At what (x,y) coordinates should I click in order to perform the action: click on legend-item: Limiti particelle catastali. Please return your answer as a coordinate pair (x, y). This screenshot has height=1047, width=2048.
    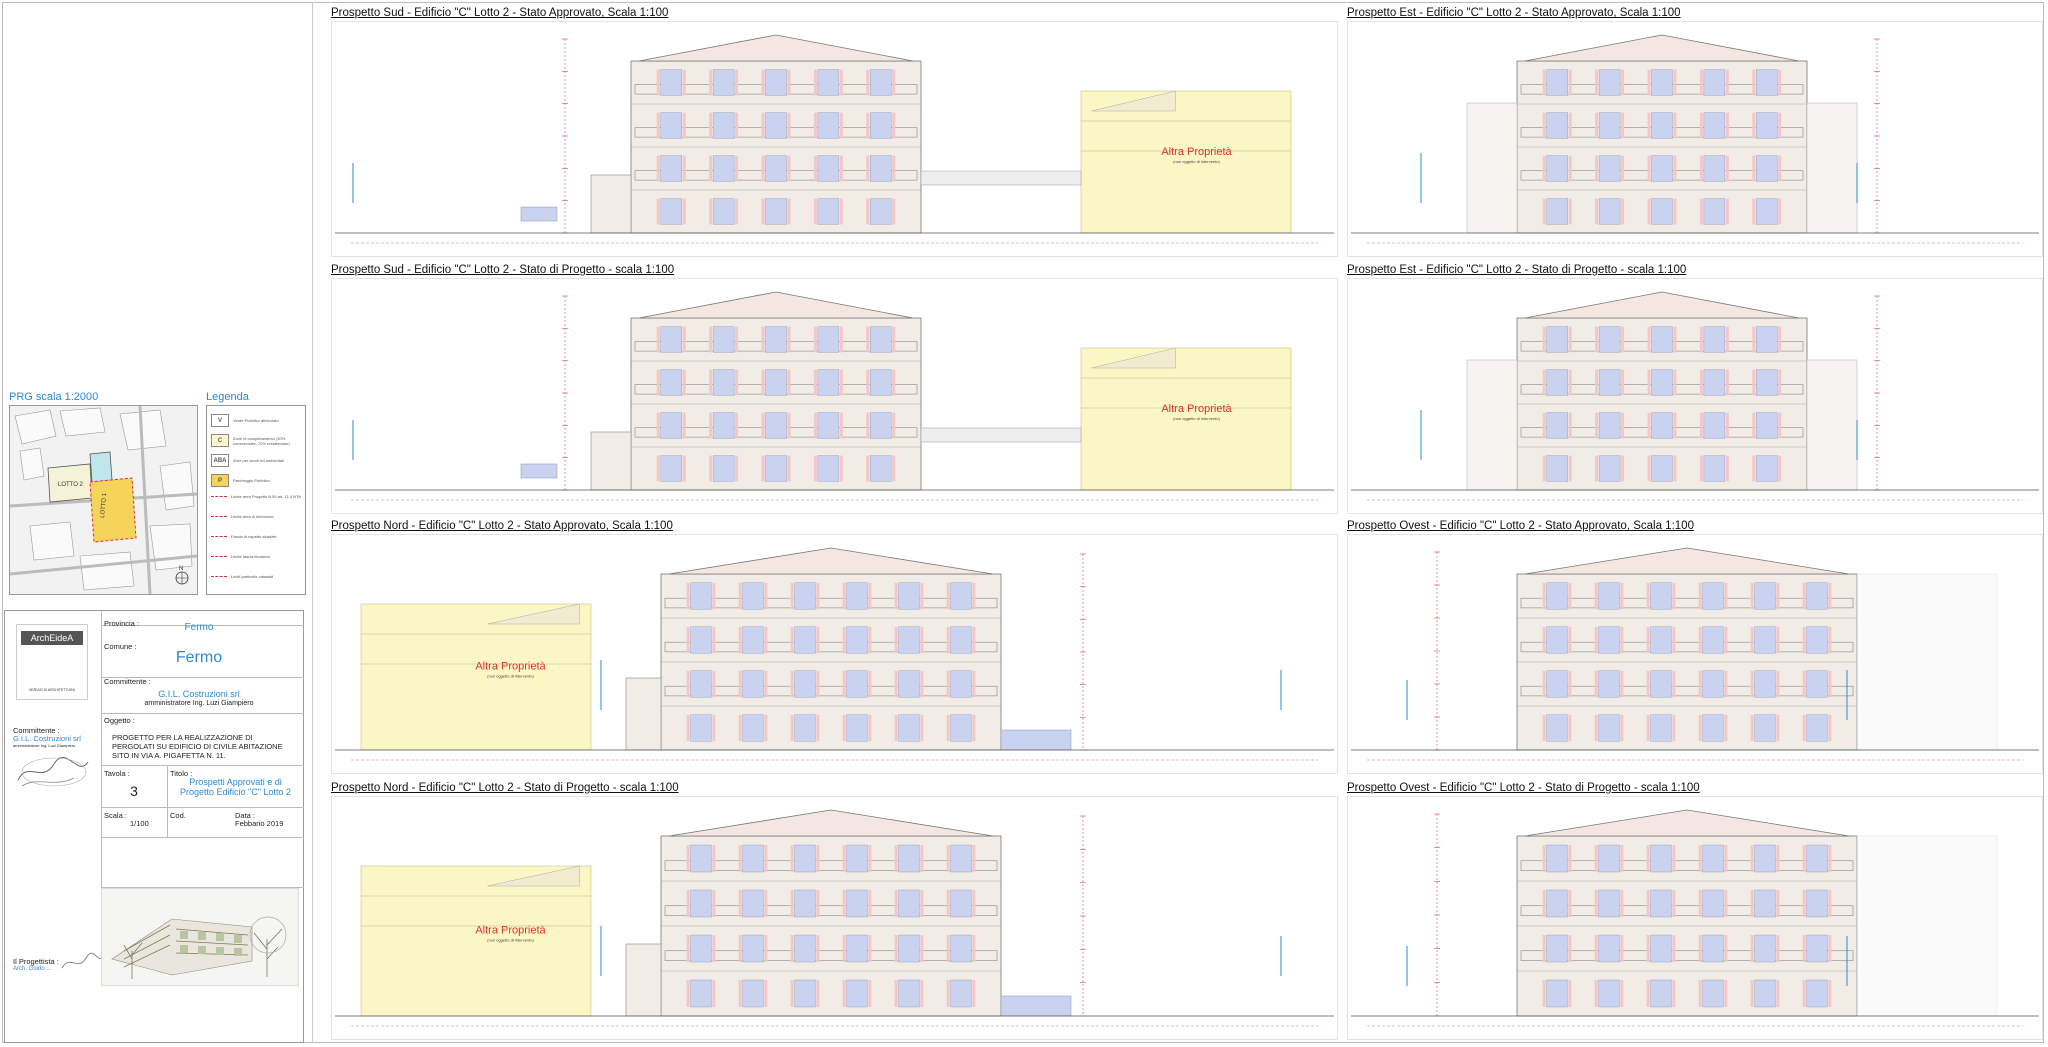
    Looking at the image, I should click on (256, 576).